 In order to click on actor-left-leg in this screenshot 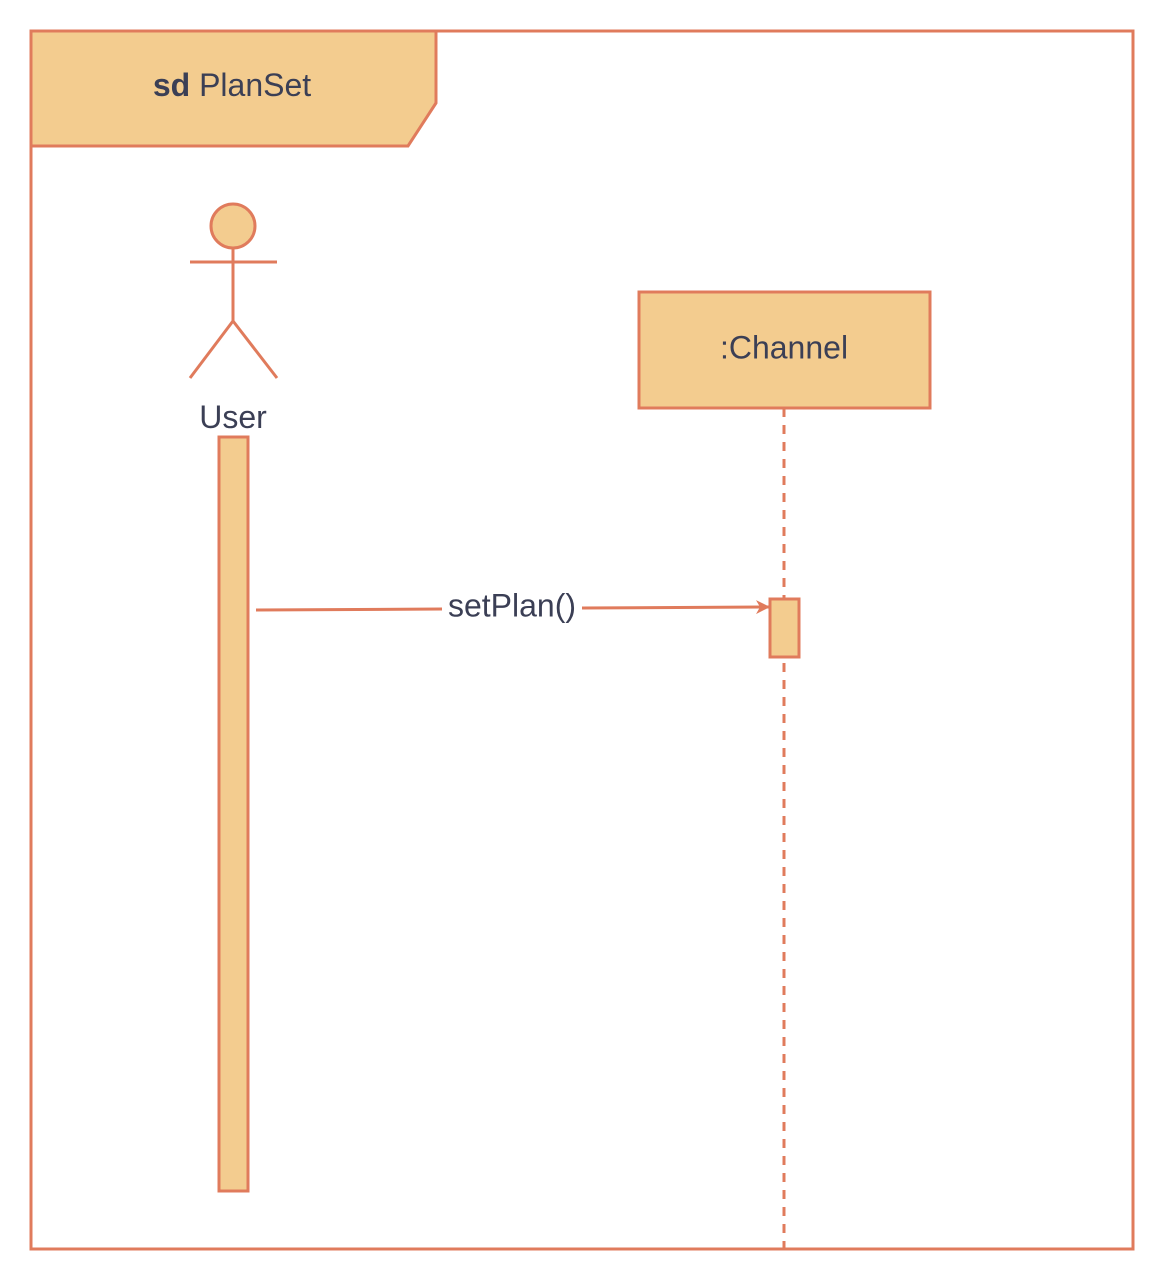, I will do `click(211, 349)`.